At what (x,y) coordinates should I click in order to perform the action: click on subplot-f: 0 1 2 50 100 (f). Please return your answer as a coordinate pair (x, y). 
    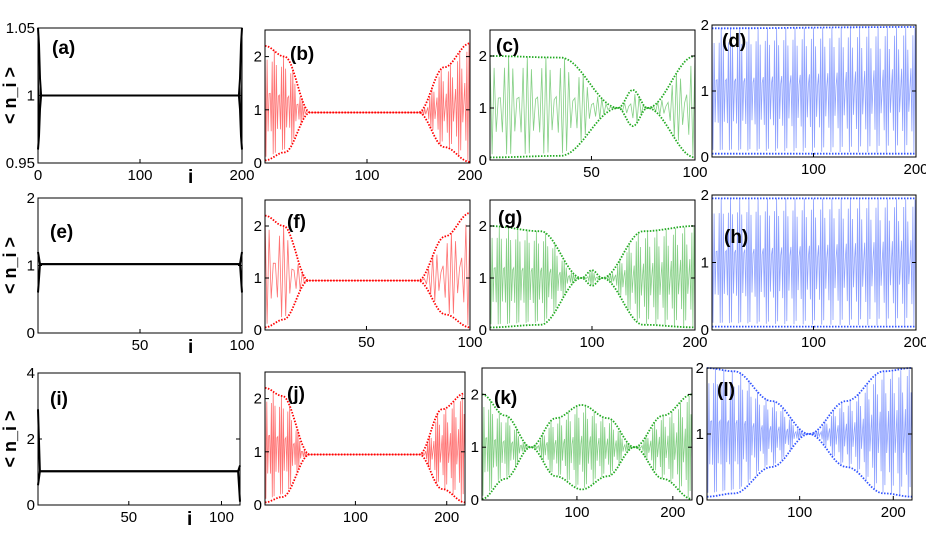
    Looking at the image, I should click on (368, 275).